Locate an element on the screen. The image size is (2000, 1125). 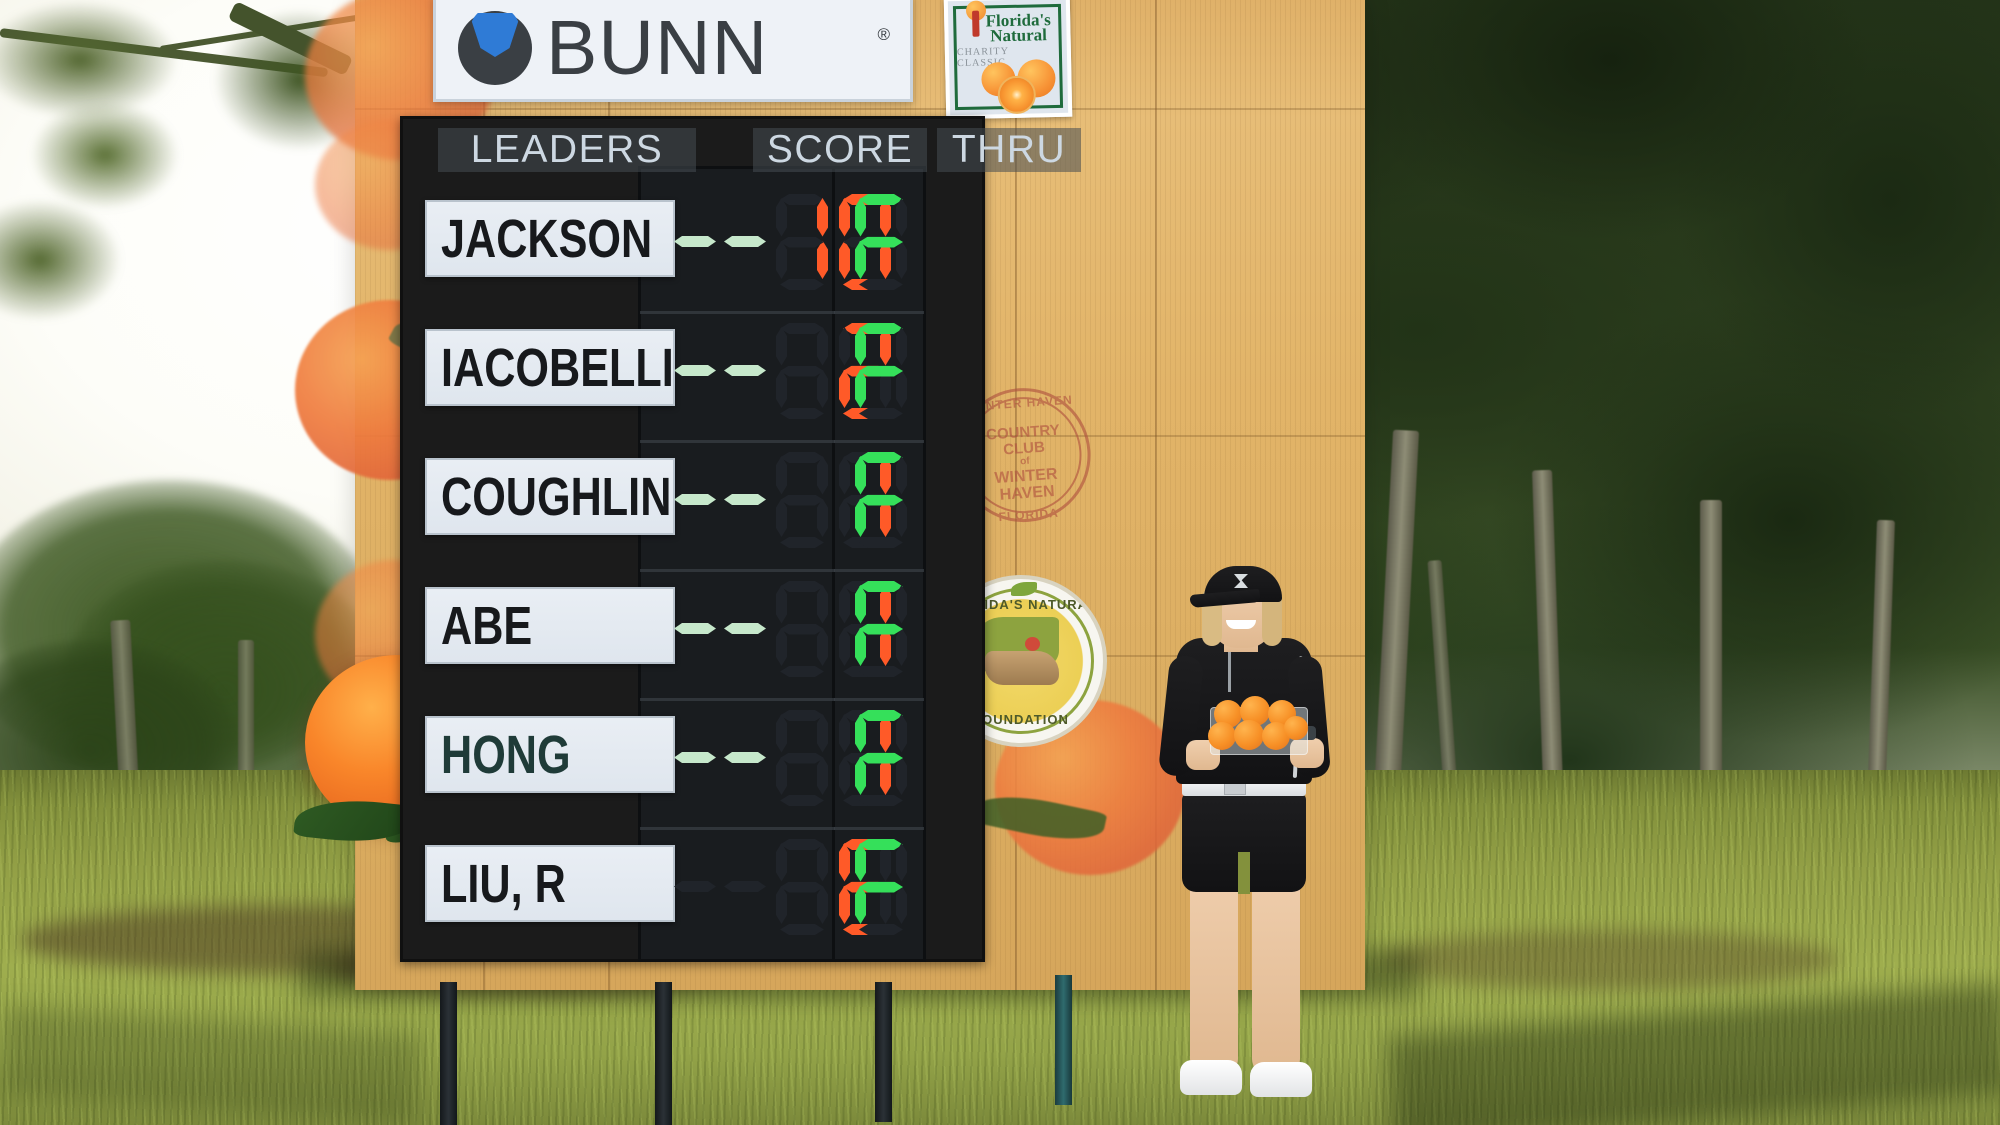
cap-logo-icon is located at coordinates (1241, 581).